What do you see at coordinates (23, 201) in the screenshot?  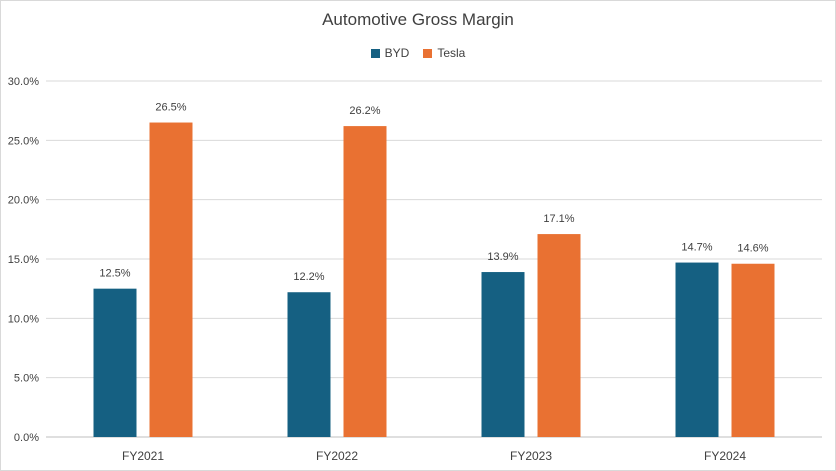 I see `y-tick-label: 20.0%` at bounding box center [23, 201].